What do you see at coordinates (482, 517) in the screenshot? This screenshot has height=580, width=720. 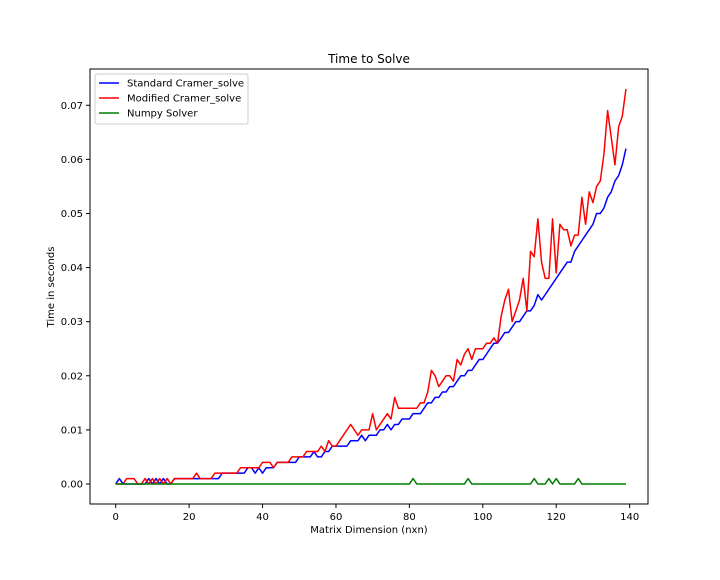 I see `x-tick-label: 100` at bounding box center [482, 517].